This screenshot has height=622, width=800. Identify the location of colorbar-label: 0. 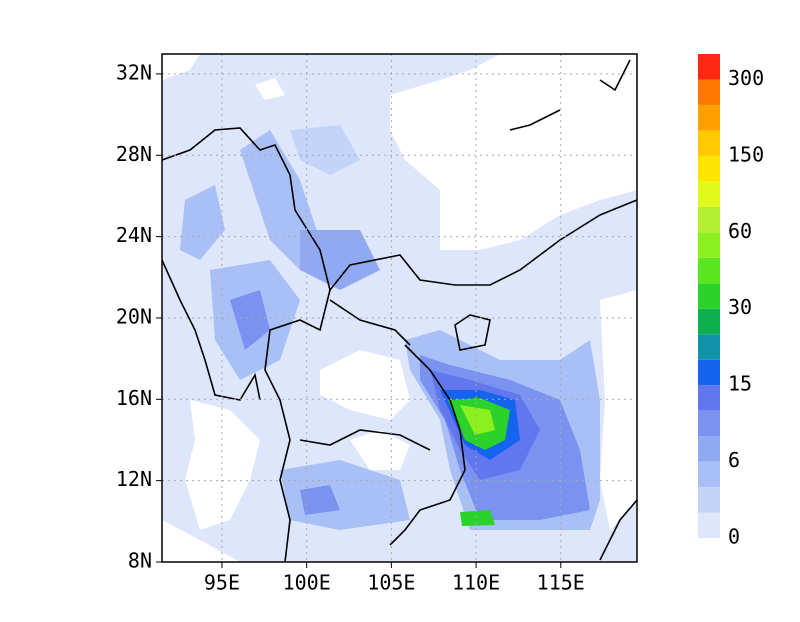
(734, 537).